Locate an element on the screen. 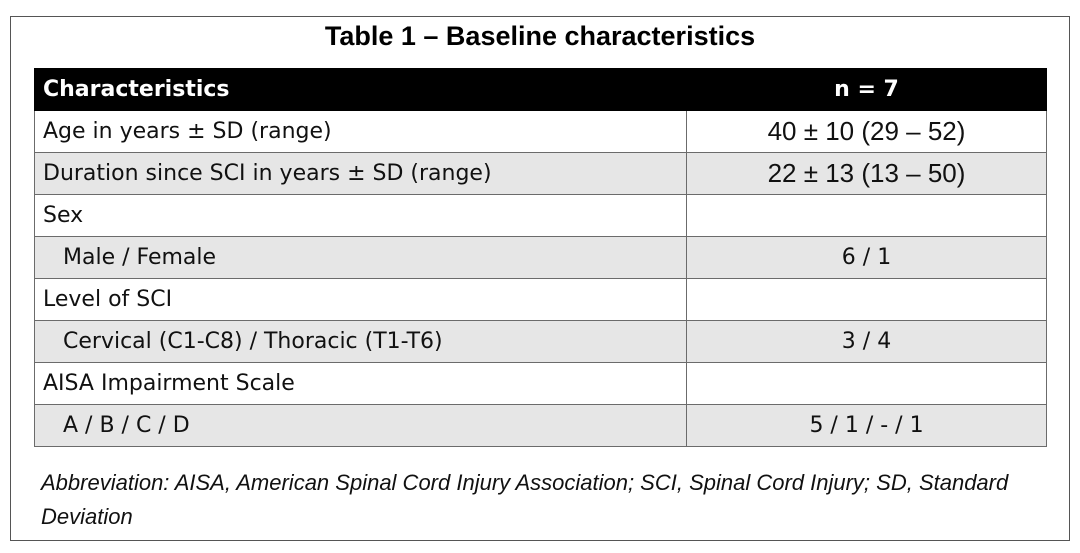 Image resolution: width=1080 pixels, height=553 pixels. row-label: Sex is located at coordinates (360, 215).